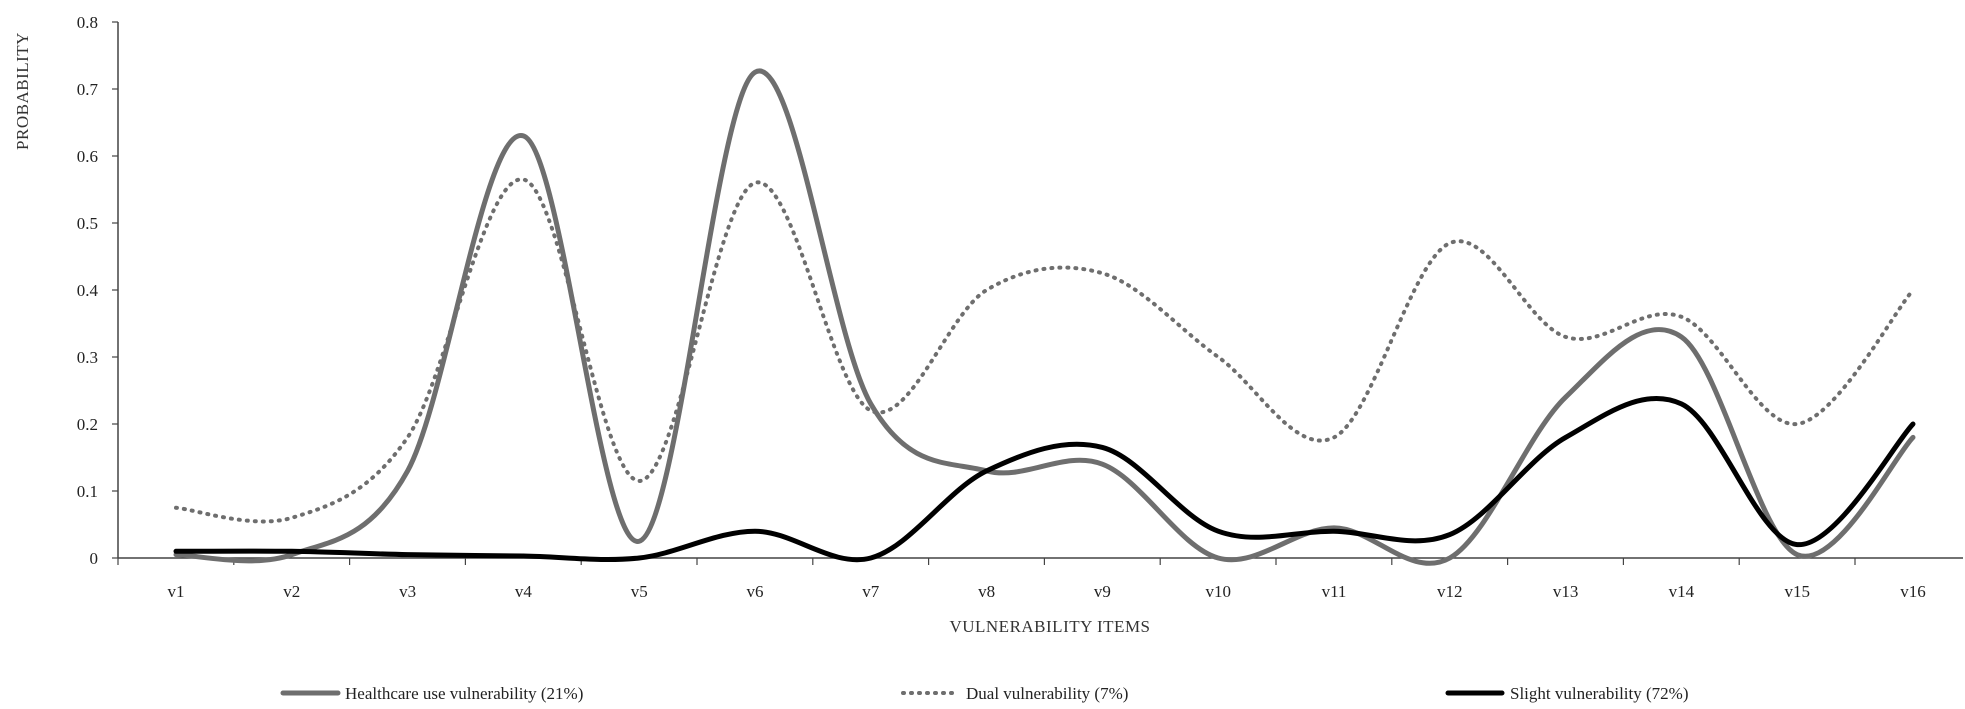 This screenshot has height=709, width=1965. I want to click on x-tick-label: v12, so click(1450, 591).